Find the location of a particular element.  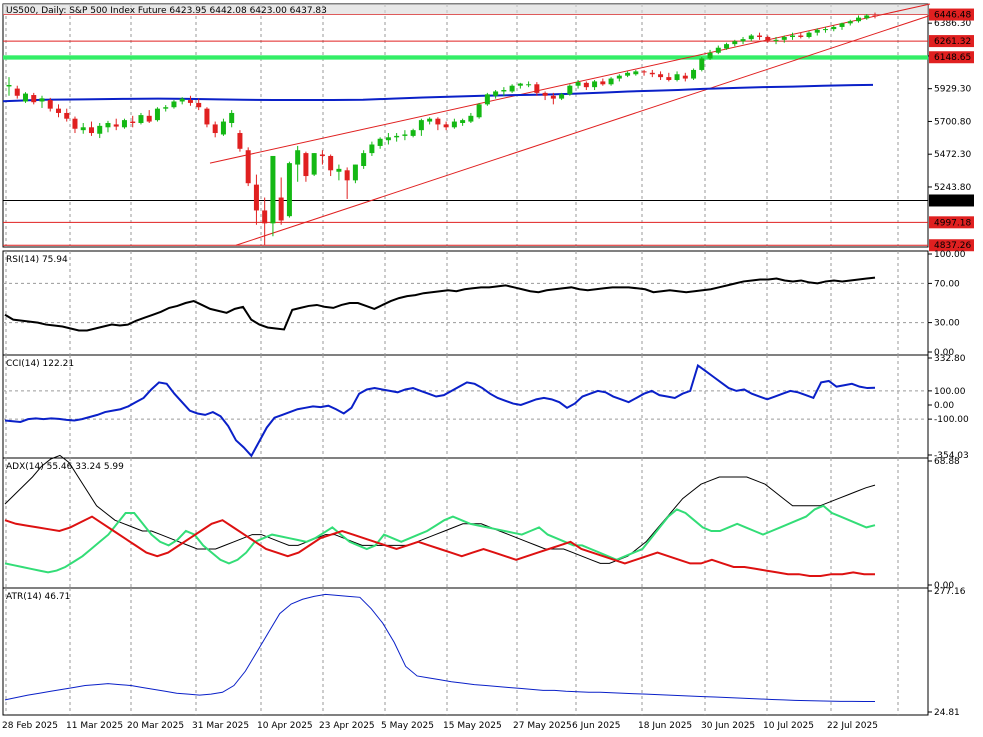

date-label: 20 Mar 2025 is located at coordinates (155, 726).